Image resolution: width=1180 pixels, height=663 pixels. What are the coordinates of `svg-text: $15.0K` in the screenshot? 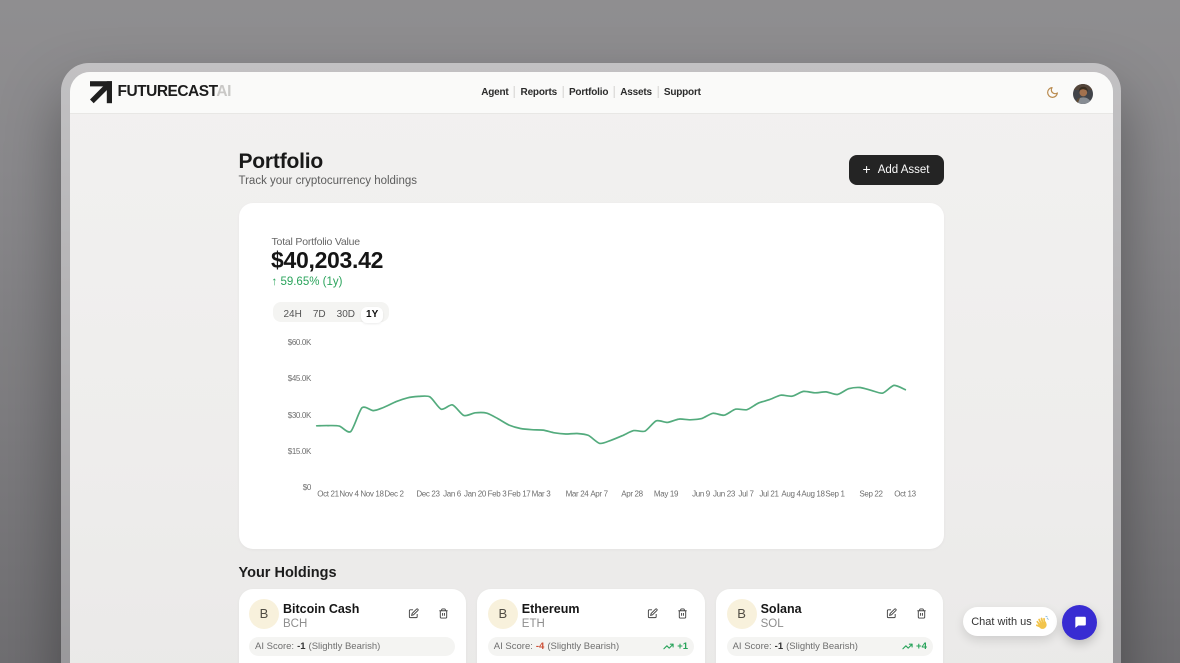 It's located at (299, 451).